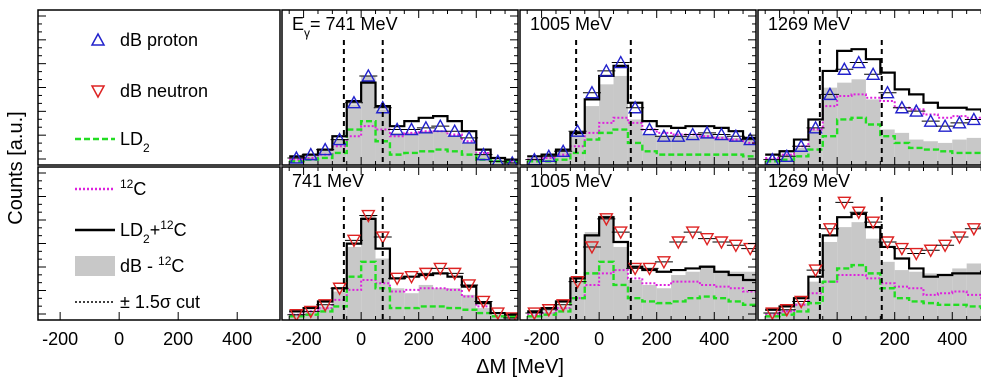 This screenshot has width=981, height=383. I want to click on legend-tick-label: 200, so click(178, 339).